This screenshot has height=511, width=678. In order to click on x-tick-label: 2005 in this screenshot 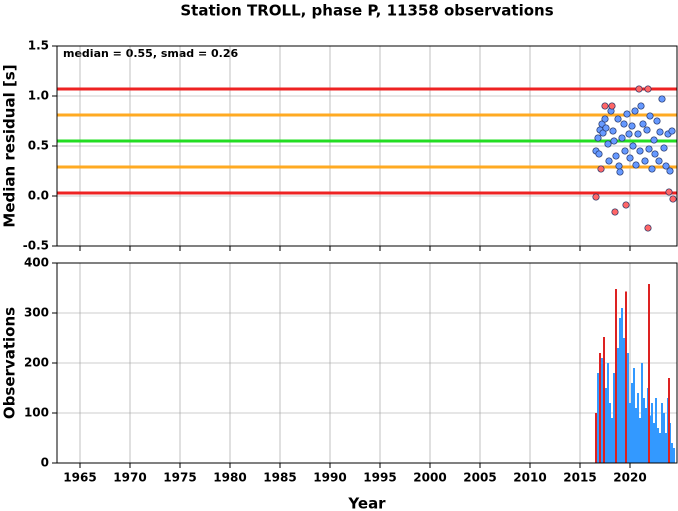, I will do `click(479, 478)`.